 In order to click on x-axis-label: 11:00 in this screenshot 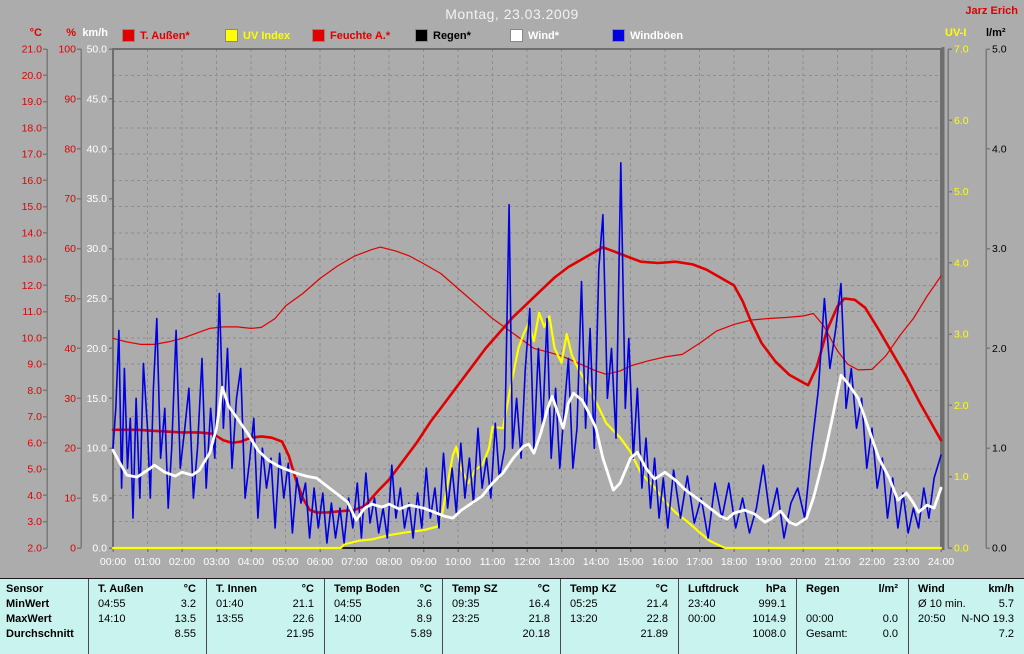, I will do `click(493, 562)`.